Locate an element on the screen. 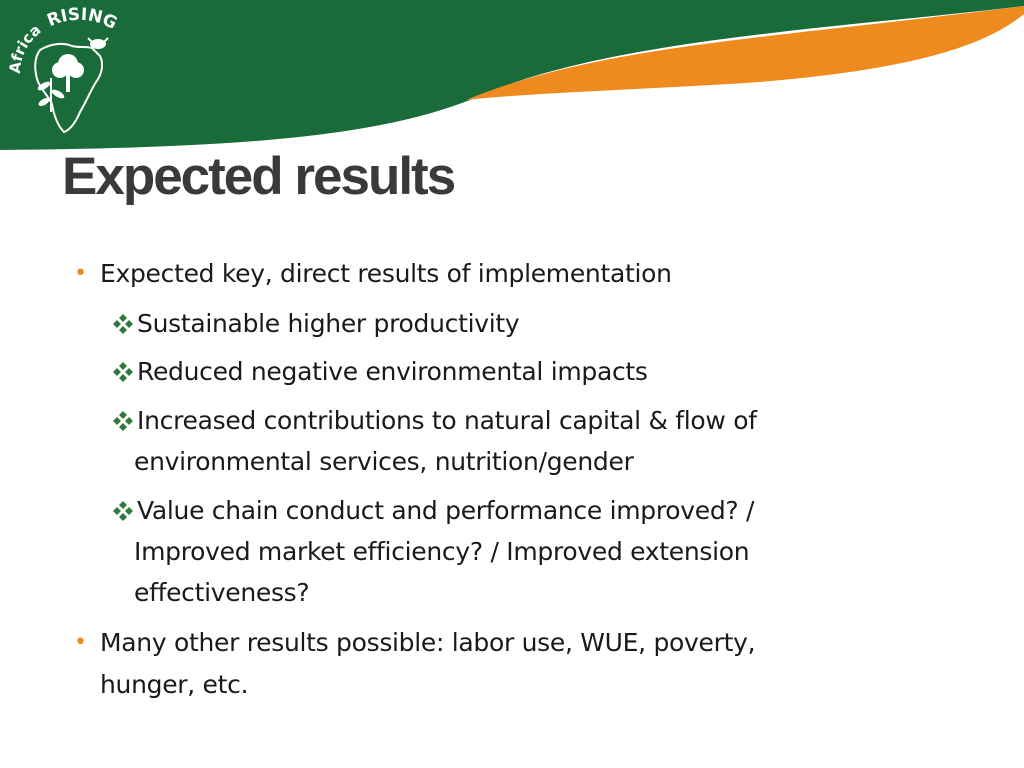 The image size is (1024, 768). slide-title: Expected results is located at coordinates (259, 176).